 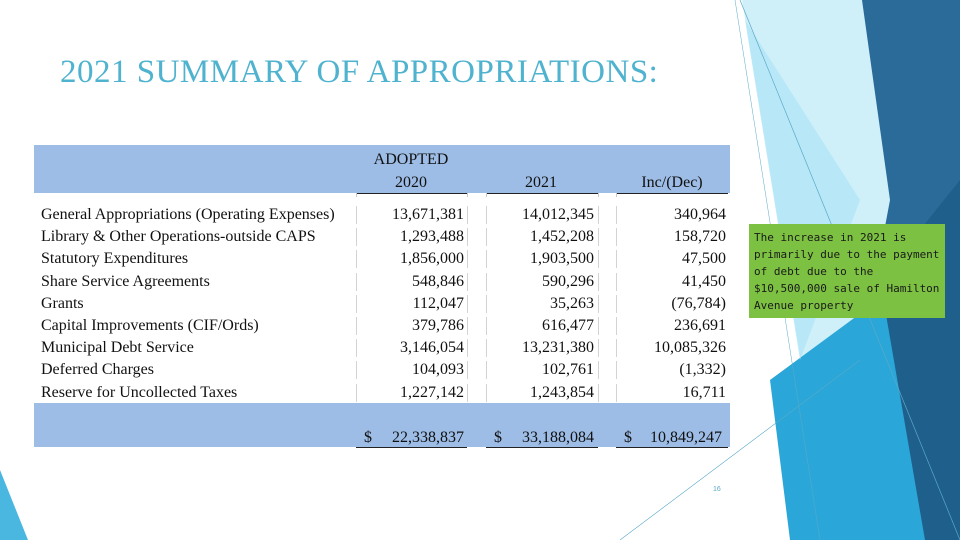 I want to click on table-row: Grants 112,047 35,263 (76,784), so click(x=382, y=304).